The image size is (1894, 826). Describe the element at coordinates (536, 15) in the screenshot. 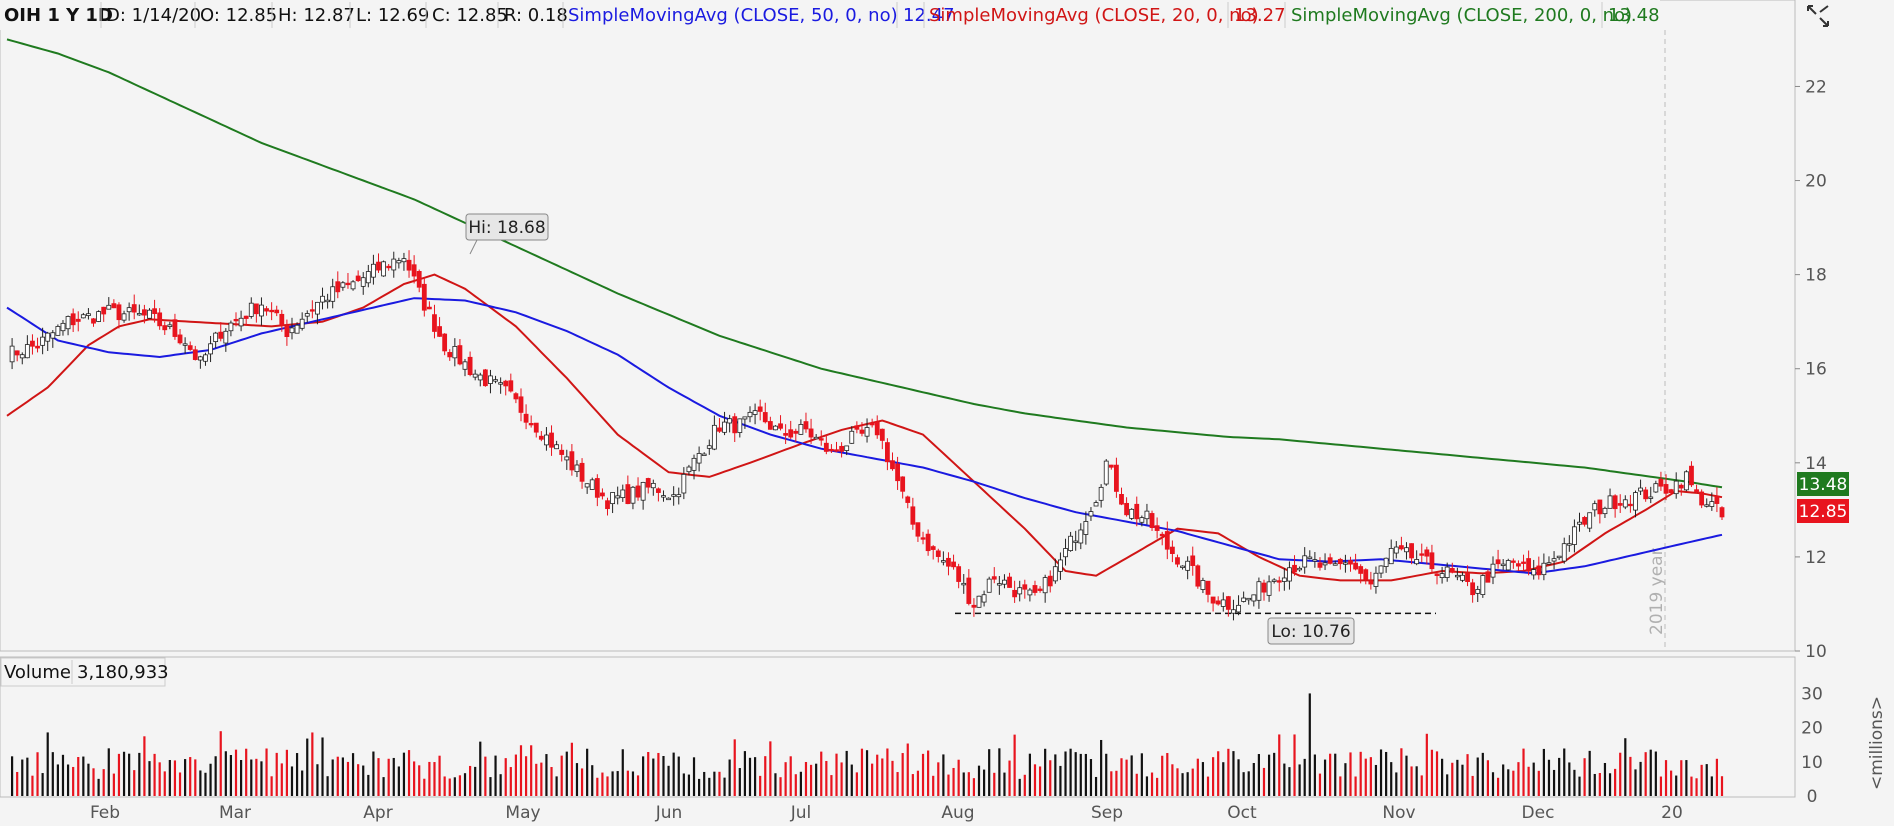

I see `range-label: R: 0.18` at that location.